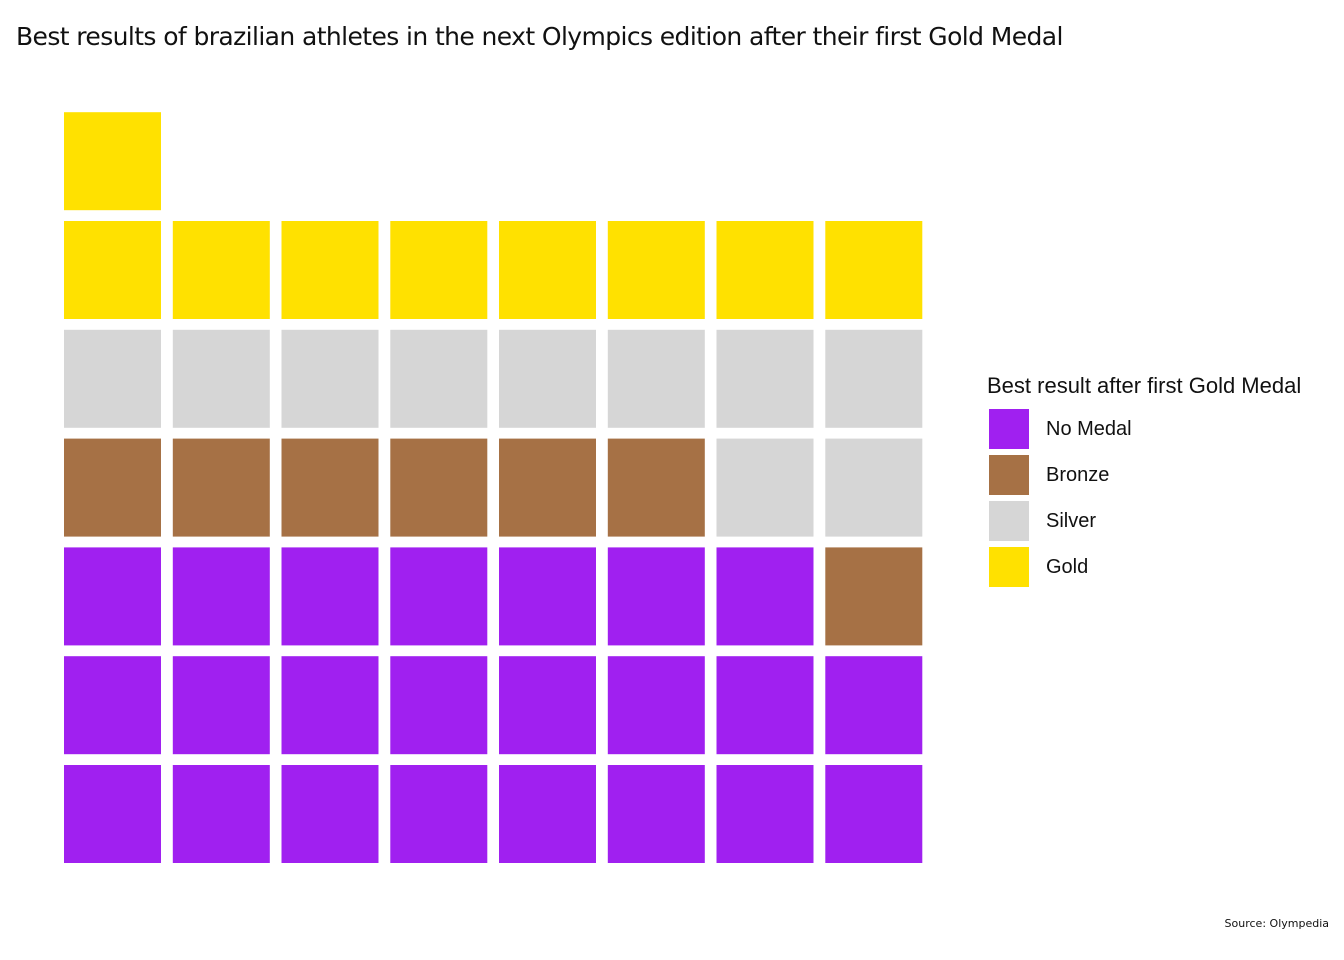  What do you see at coordinates (1009, 521) in the screenshot?
I see `legend-swatch-silver` at bounding box center [1009, 521].